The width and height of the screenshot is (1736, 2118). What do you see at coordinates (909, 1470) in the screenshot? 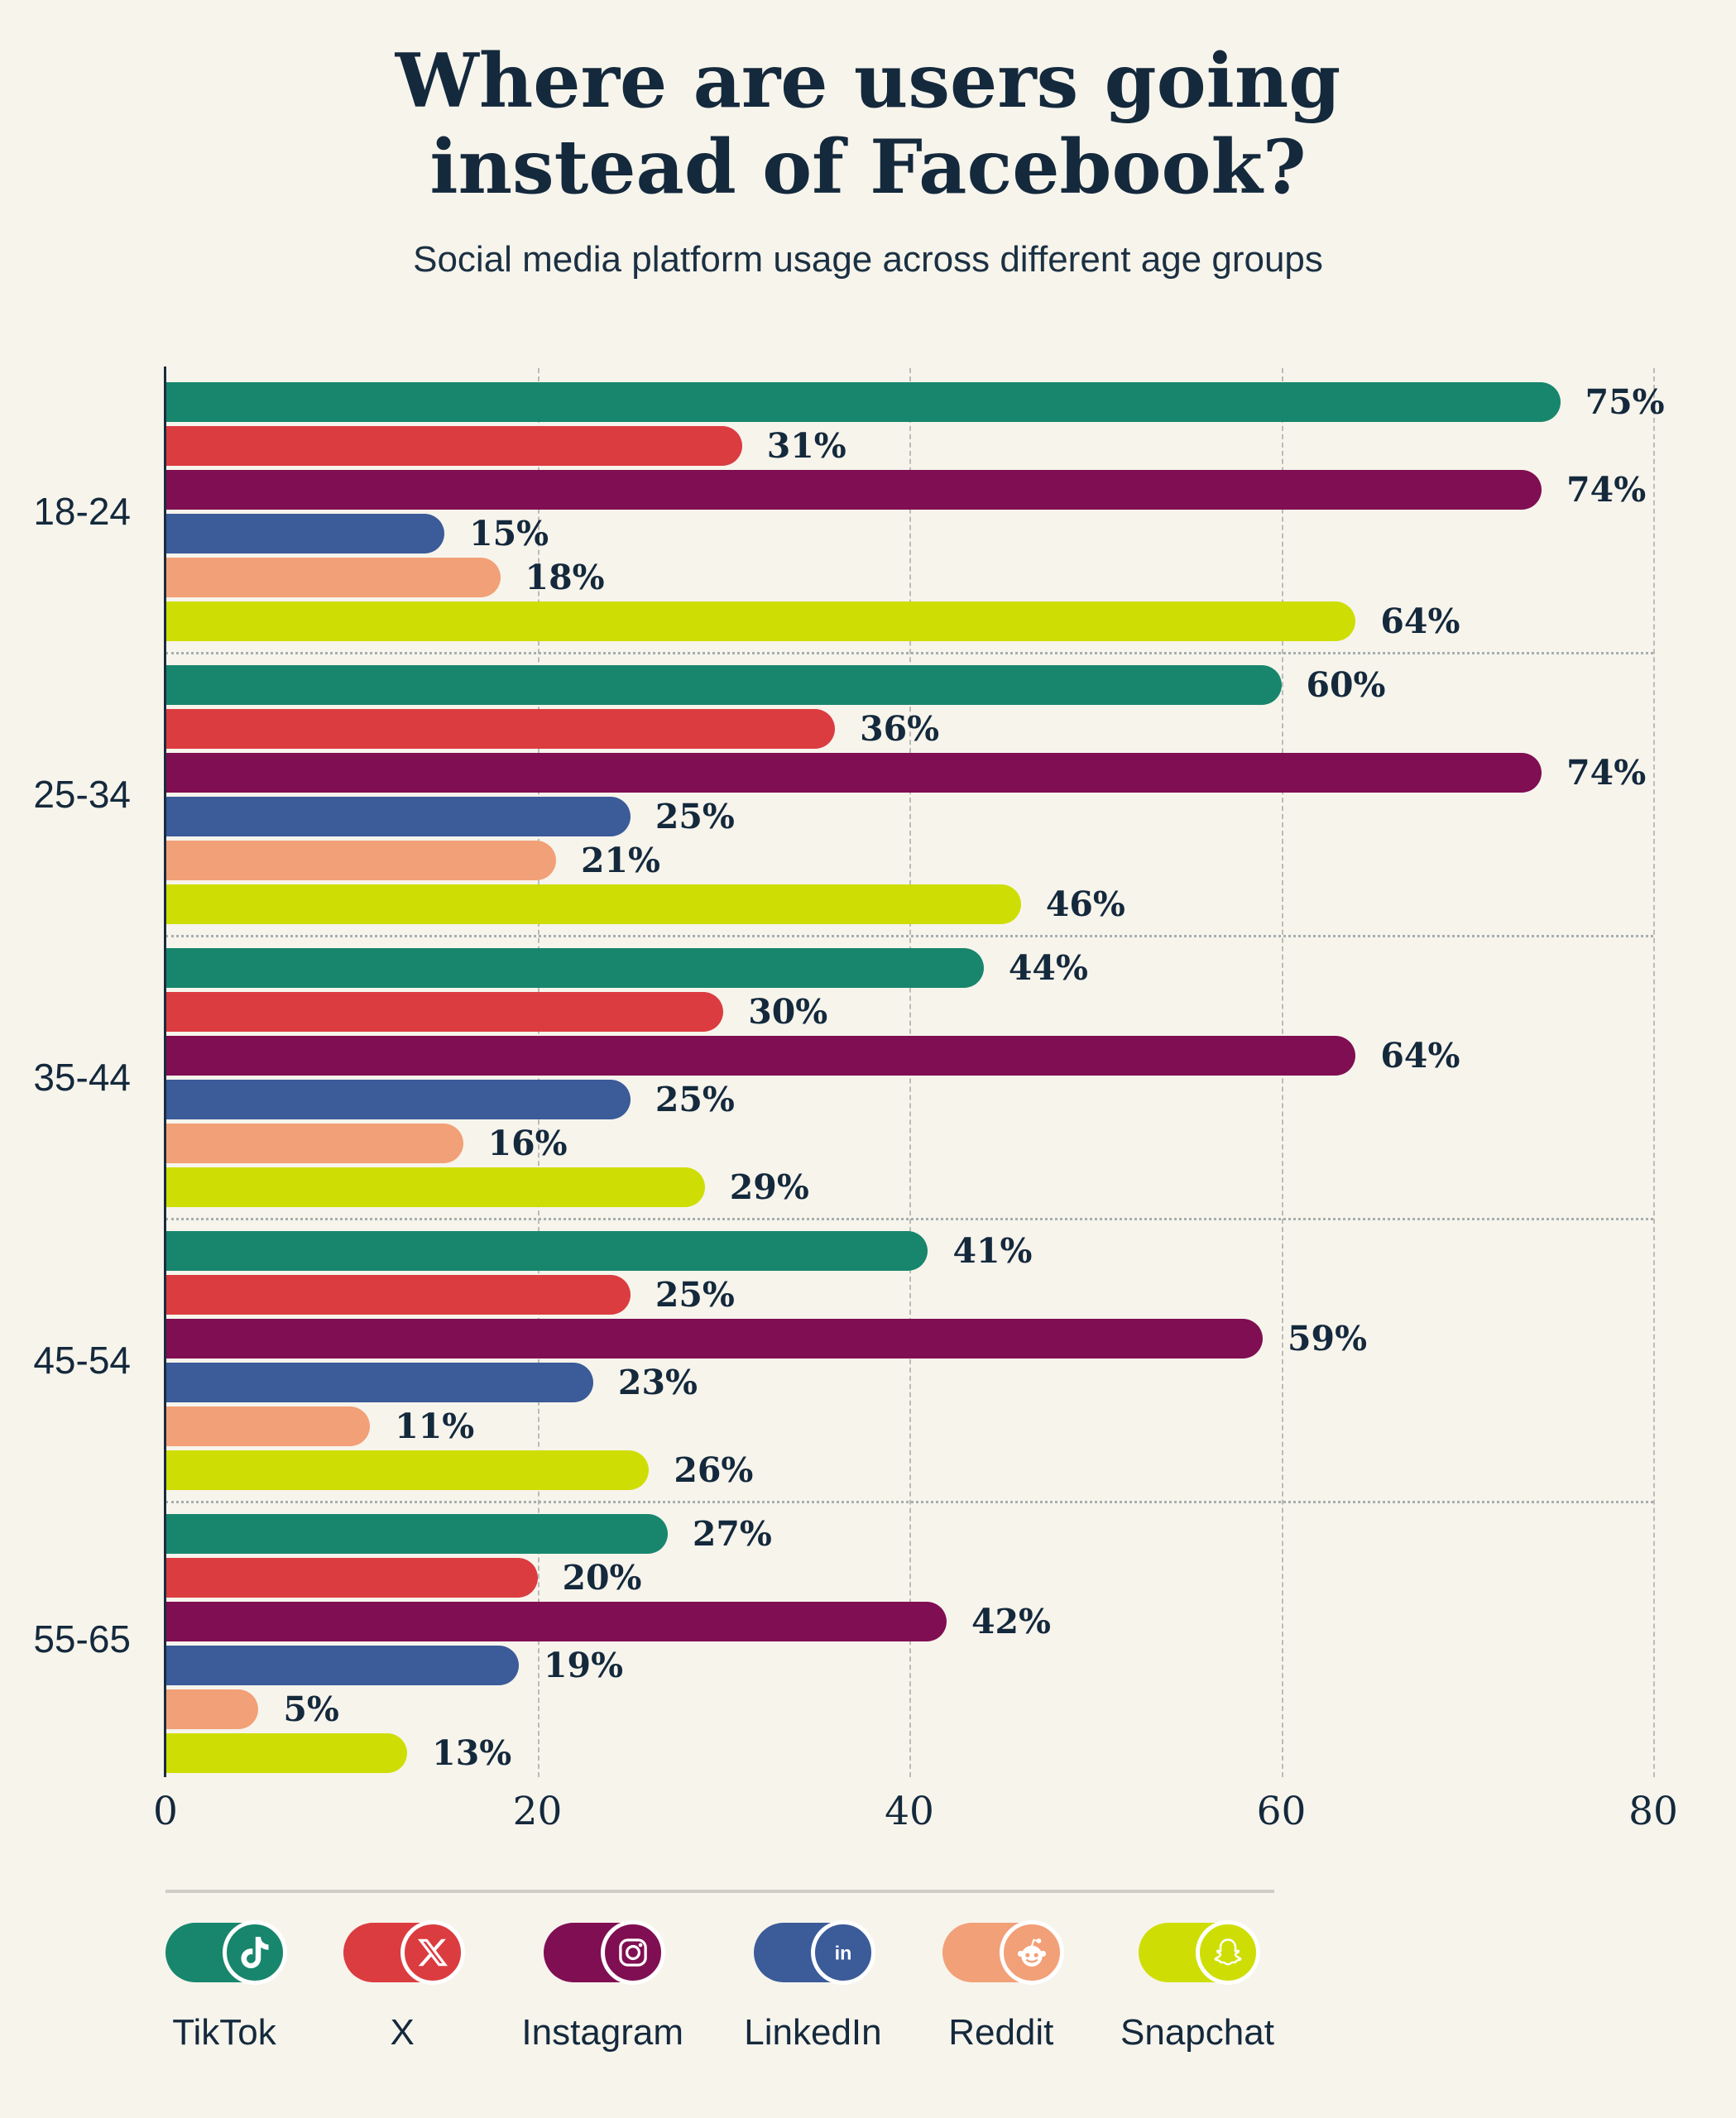
I see `bar-row-snapchat-45-54: 26%` at bounding box center [909, 1470].